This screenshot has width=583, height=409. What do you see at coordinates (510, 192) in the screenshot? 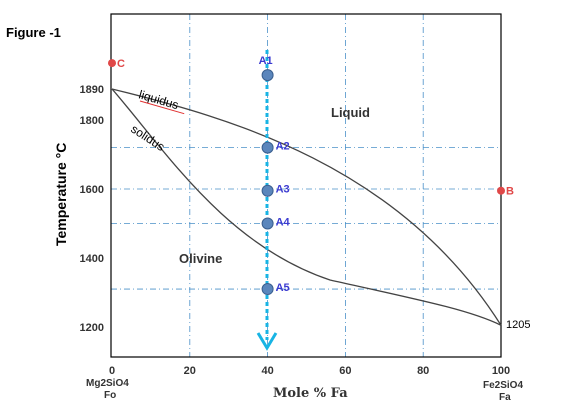
I see `marker-label-b: B` at bounding box center [510, 192].